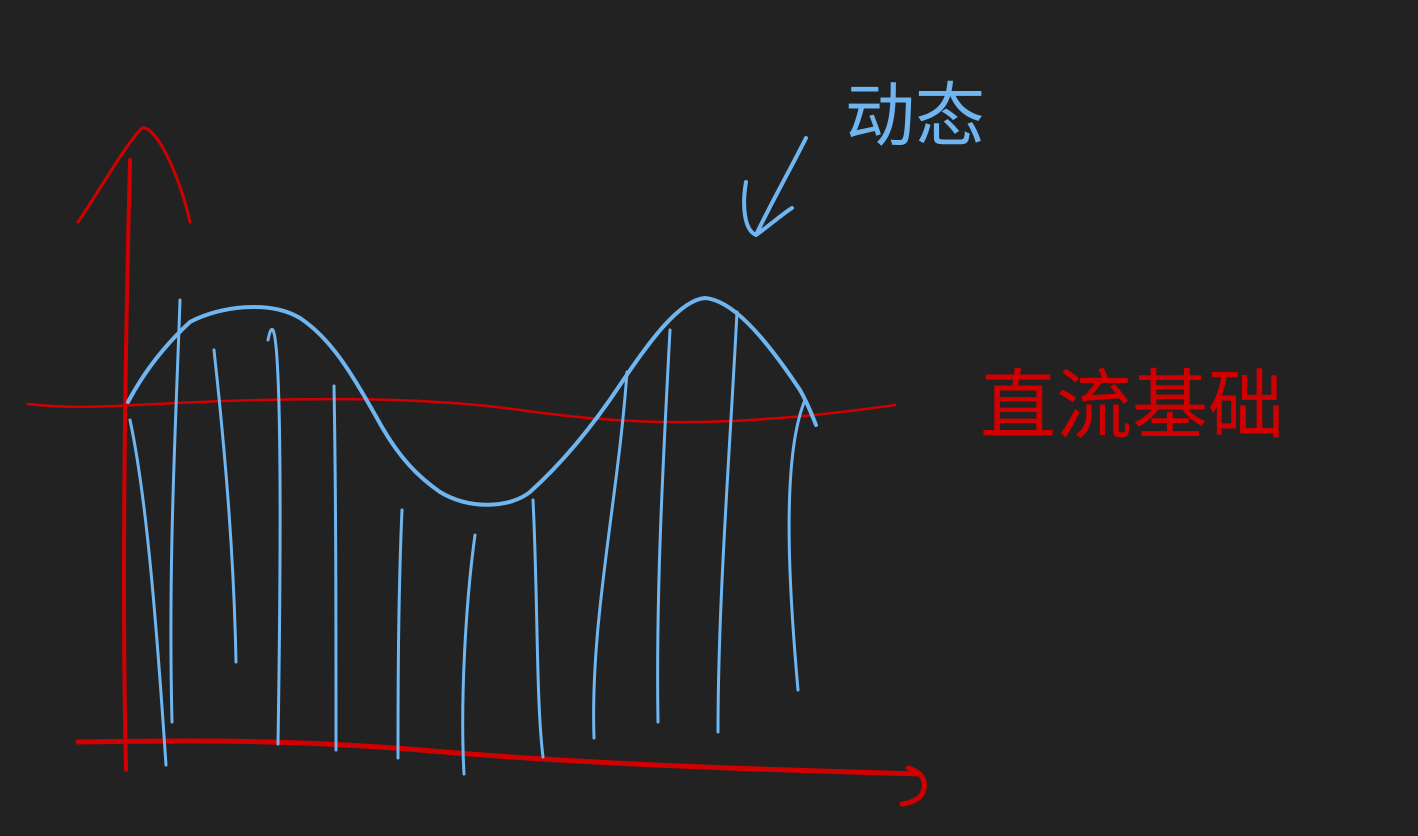 This screenshot has height=836, width=1418. I want to click on y-arrow, so click(134, 175).